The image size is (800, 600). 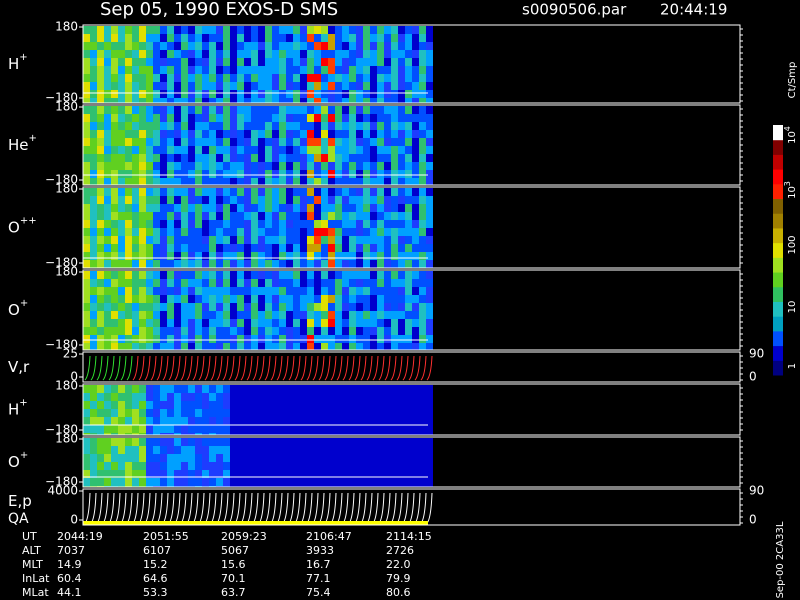 What do you see at coordinates (791, 135) in the screenshot?
I see `colorbar-label: 104` at bounding box center [791, 135].